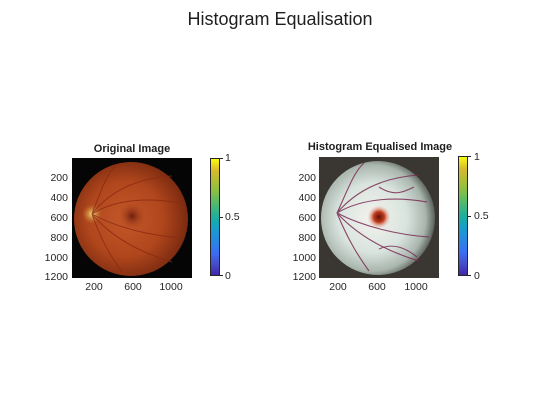 This screenshot has height=420, width=560. I want to click on panel-title-equalised: Histogram Equalised Image, so click(380, 147).